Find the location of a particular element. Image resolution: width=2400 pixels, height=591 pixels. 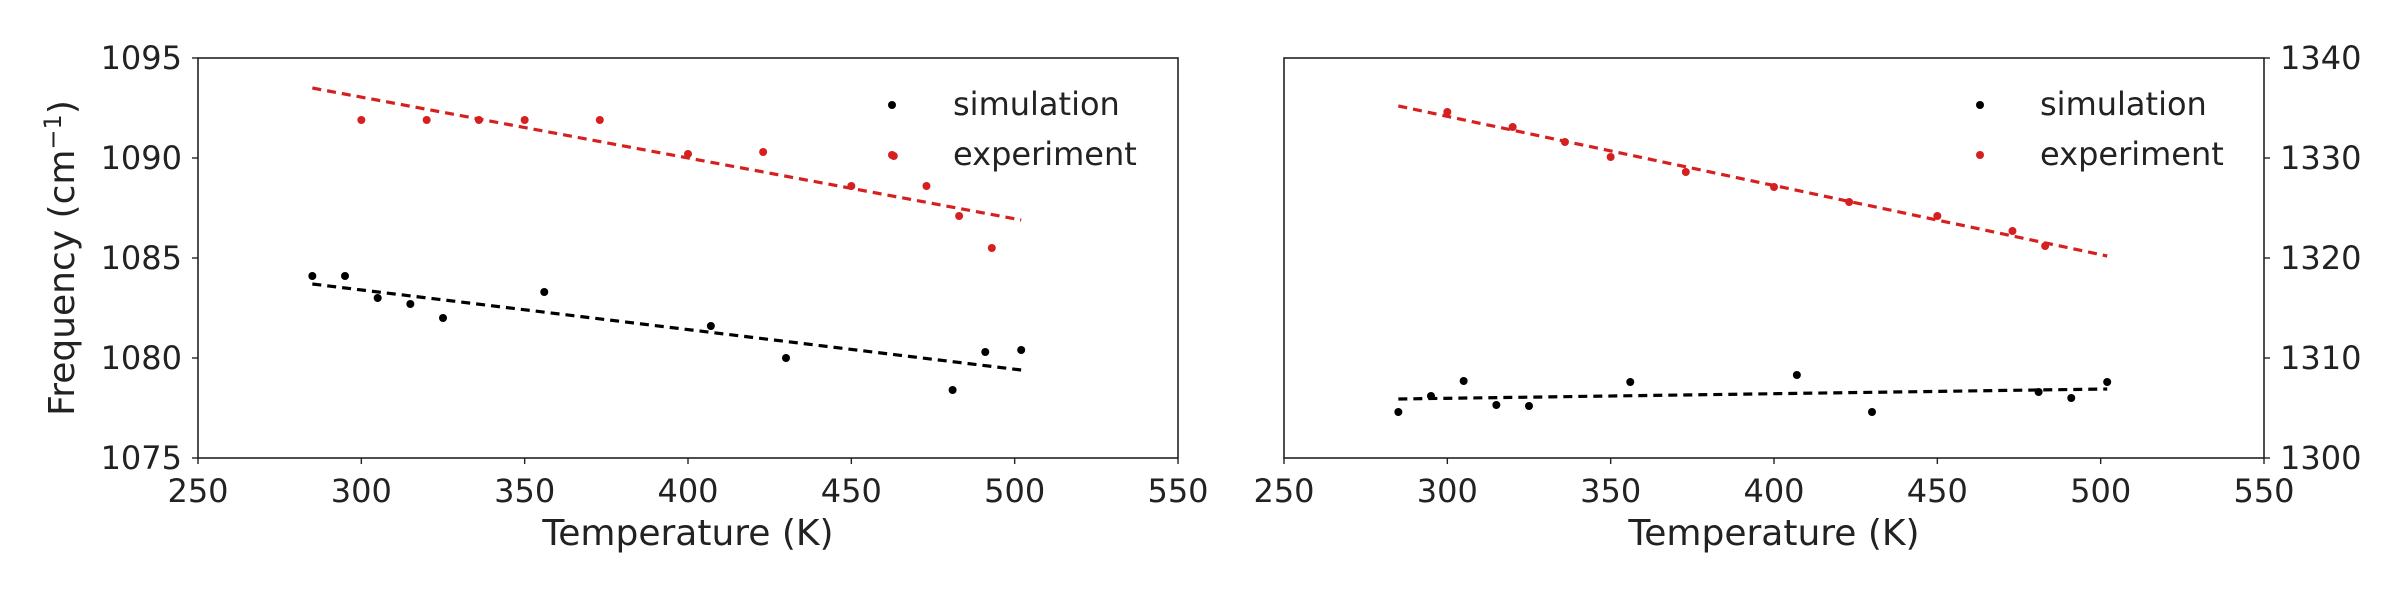

left-x-tick-label: 500 is located at coordinates (1014, 491).